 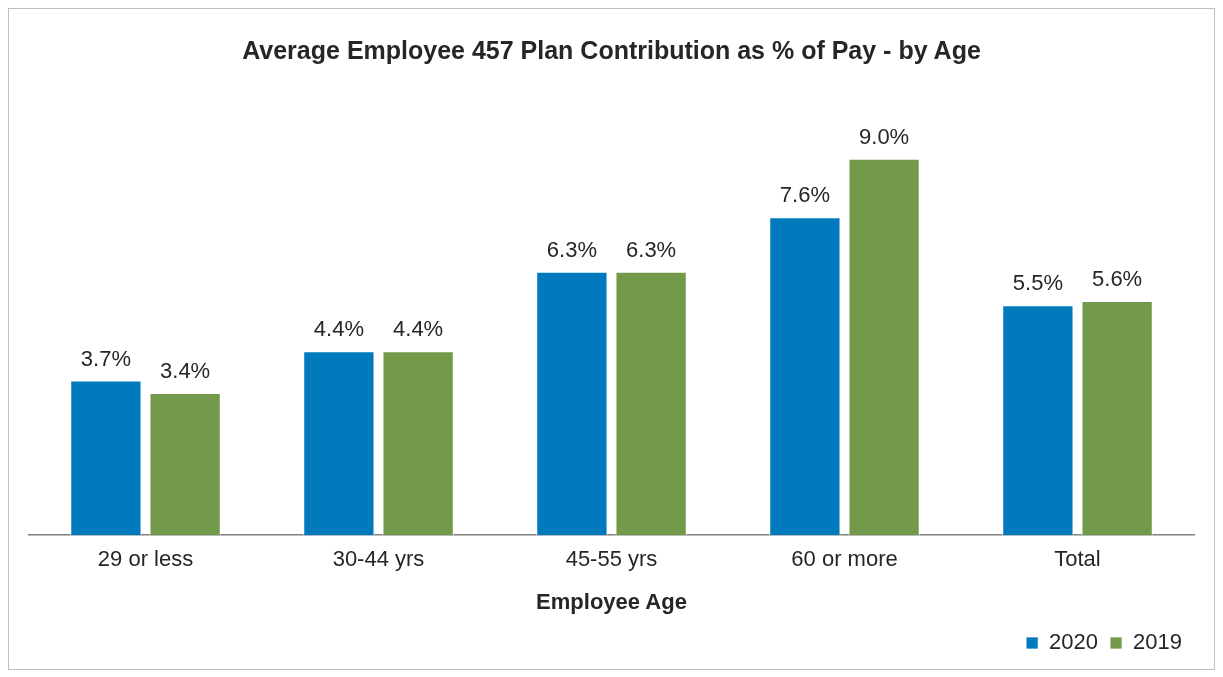 What do you see at coordinates (611, 49) in the screenshot?
I see `chart-title: Average Employee 457 Plan Contribution as % of Pay - by Age` at bounding box center [611, 49].